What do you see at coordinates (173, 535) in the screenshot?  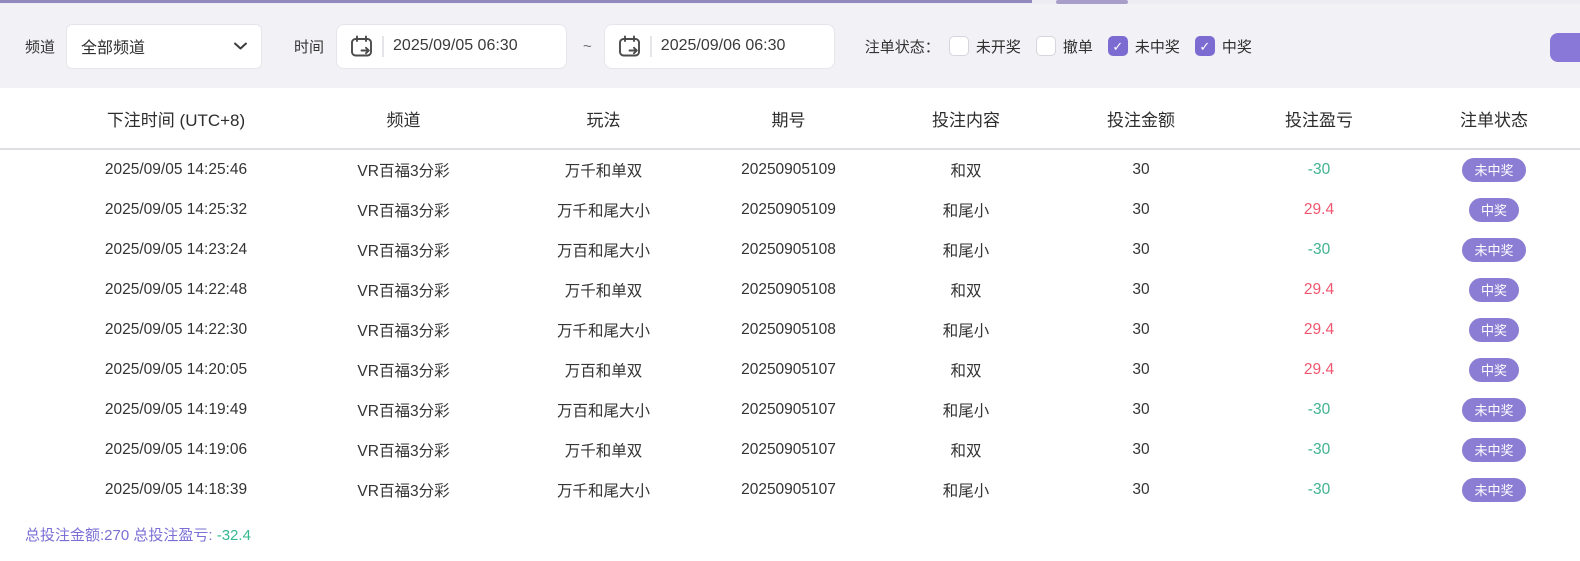 I see `total-profit-label: 总投注盈亏:` at bounding box center [173, 535].